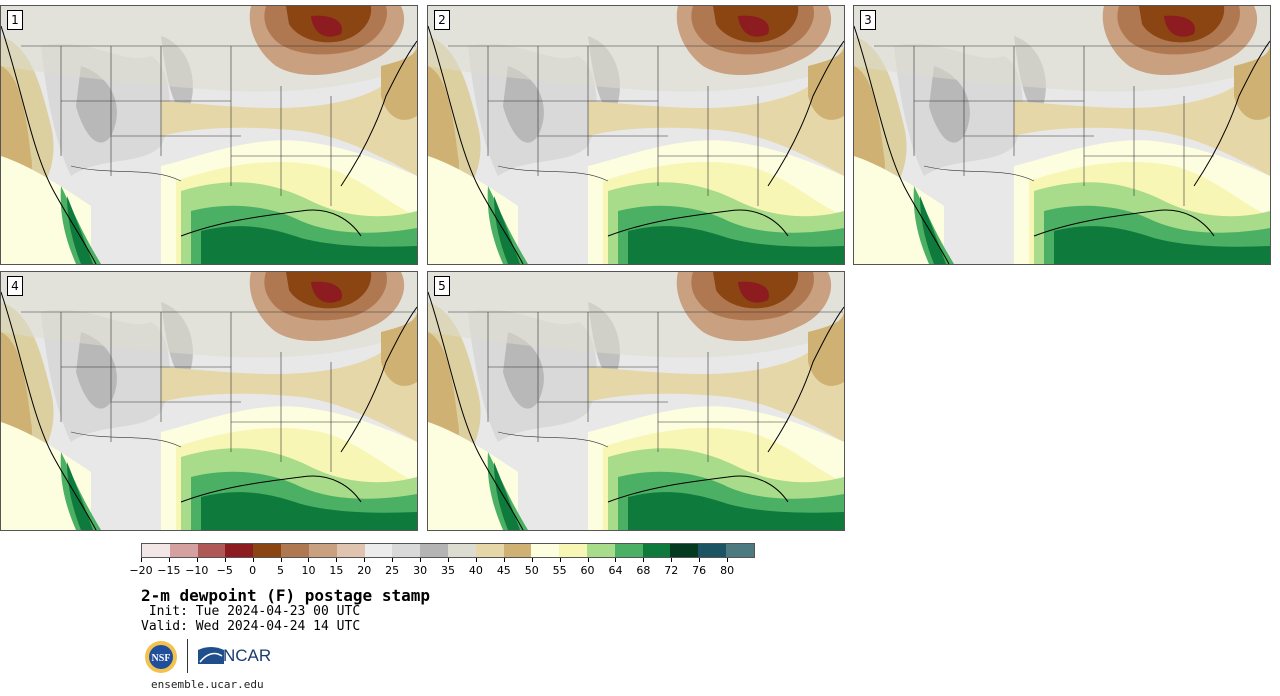 This screenshot has height=696, width=1280. Describe the element at coordinates (559, 570) in the screenshot. I see `colorbar-tick-label: 55` at that location.